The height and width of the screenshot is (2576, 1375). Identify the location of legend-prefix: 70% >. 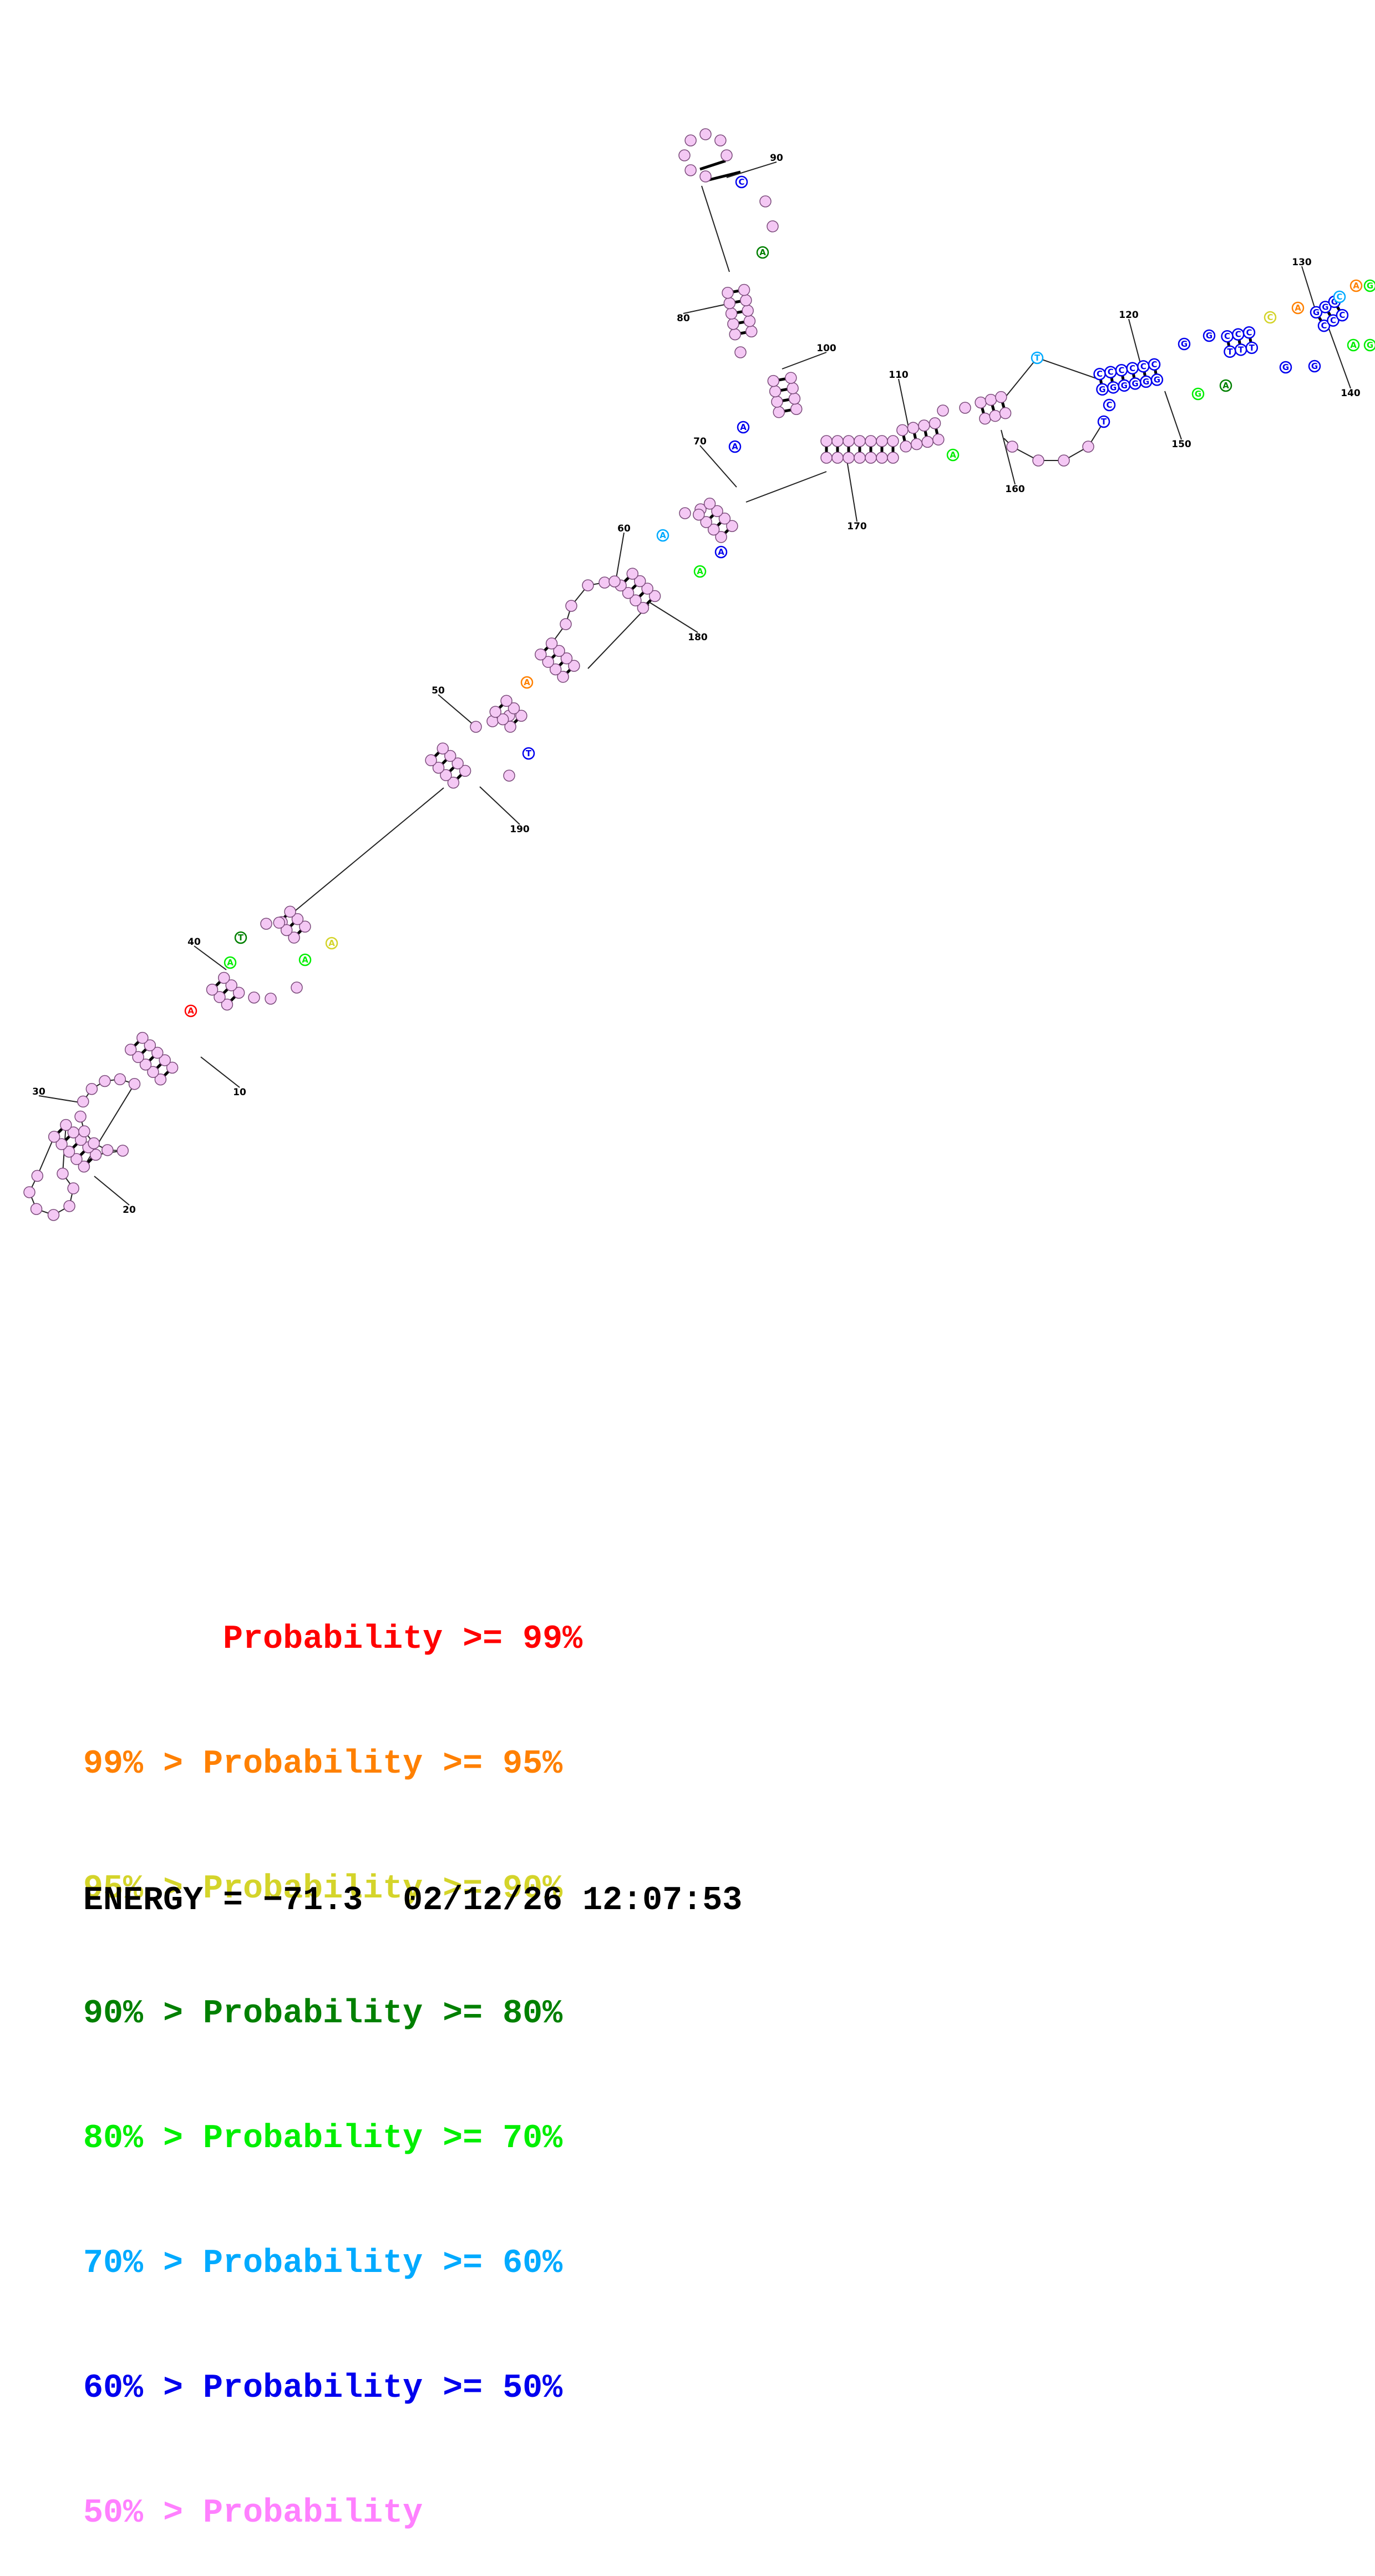
(143, 2264).